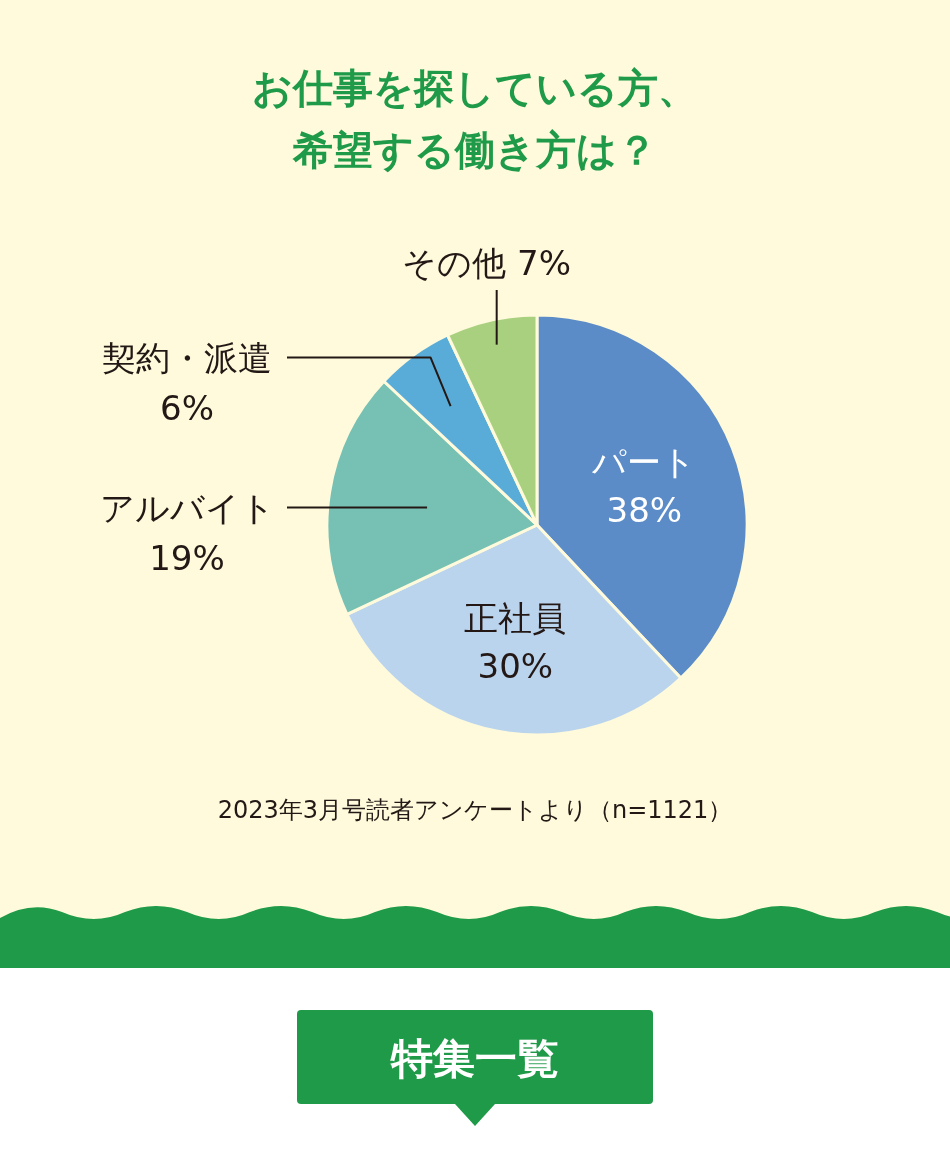 This screenshot has width=950, height=1152. Describe the element at coordinates (187, 357) in the screenshot. I see `slice-label: 契約・派遣` at that location.